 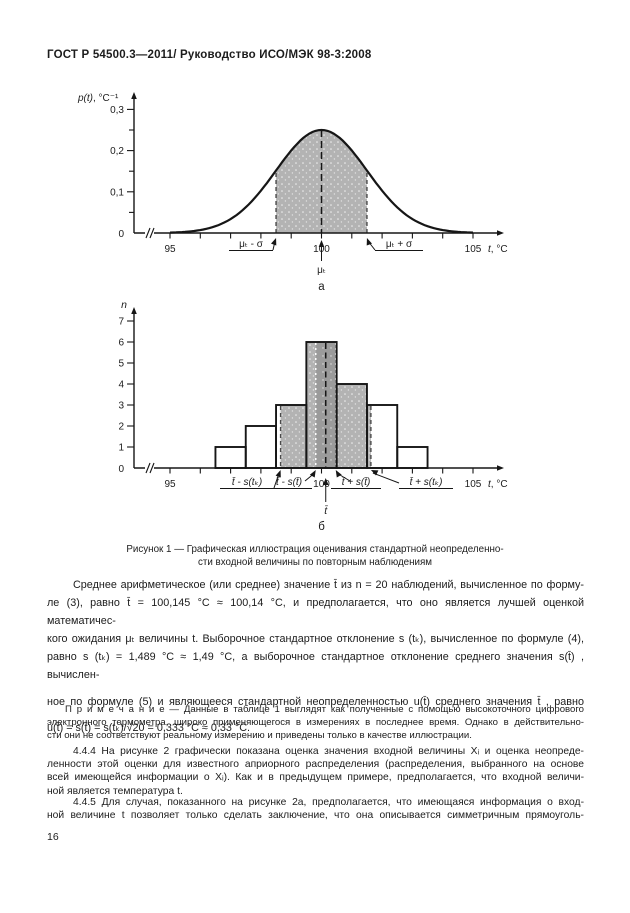 I want to click on svg-text: t̄ + s(tₖ), so click(x=426, y=482).